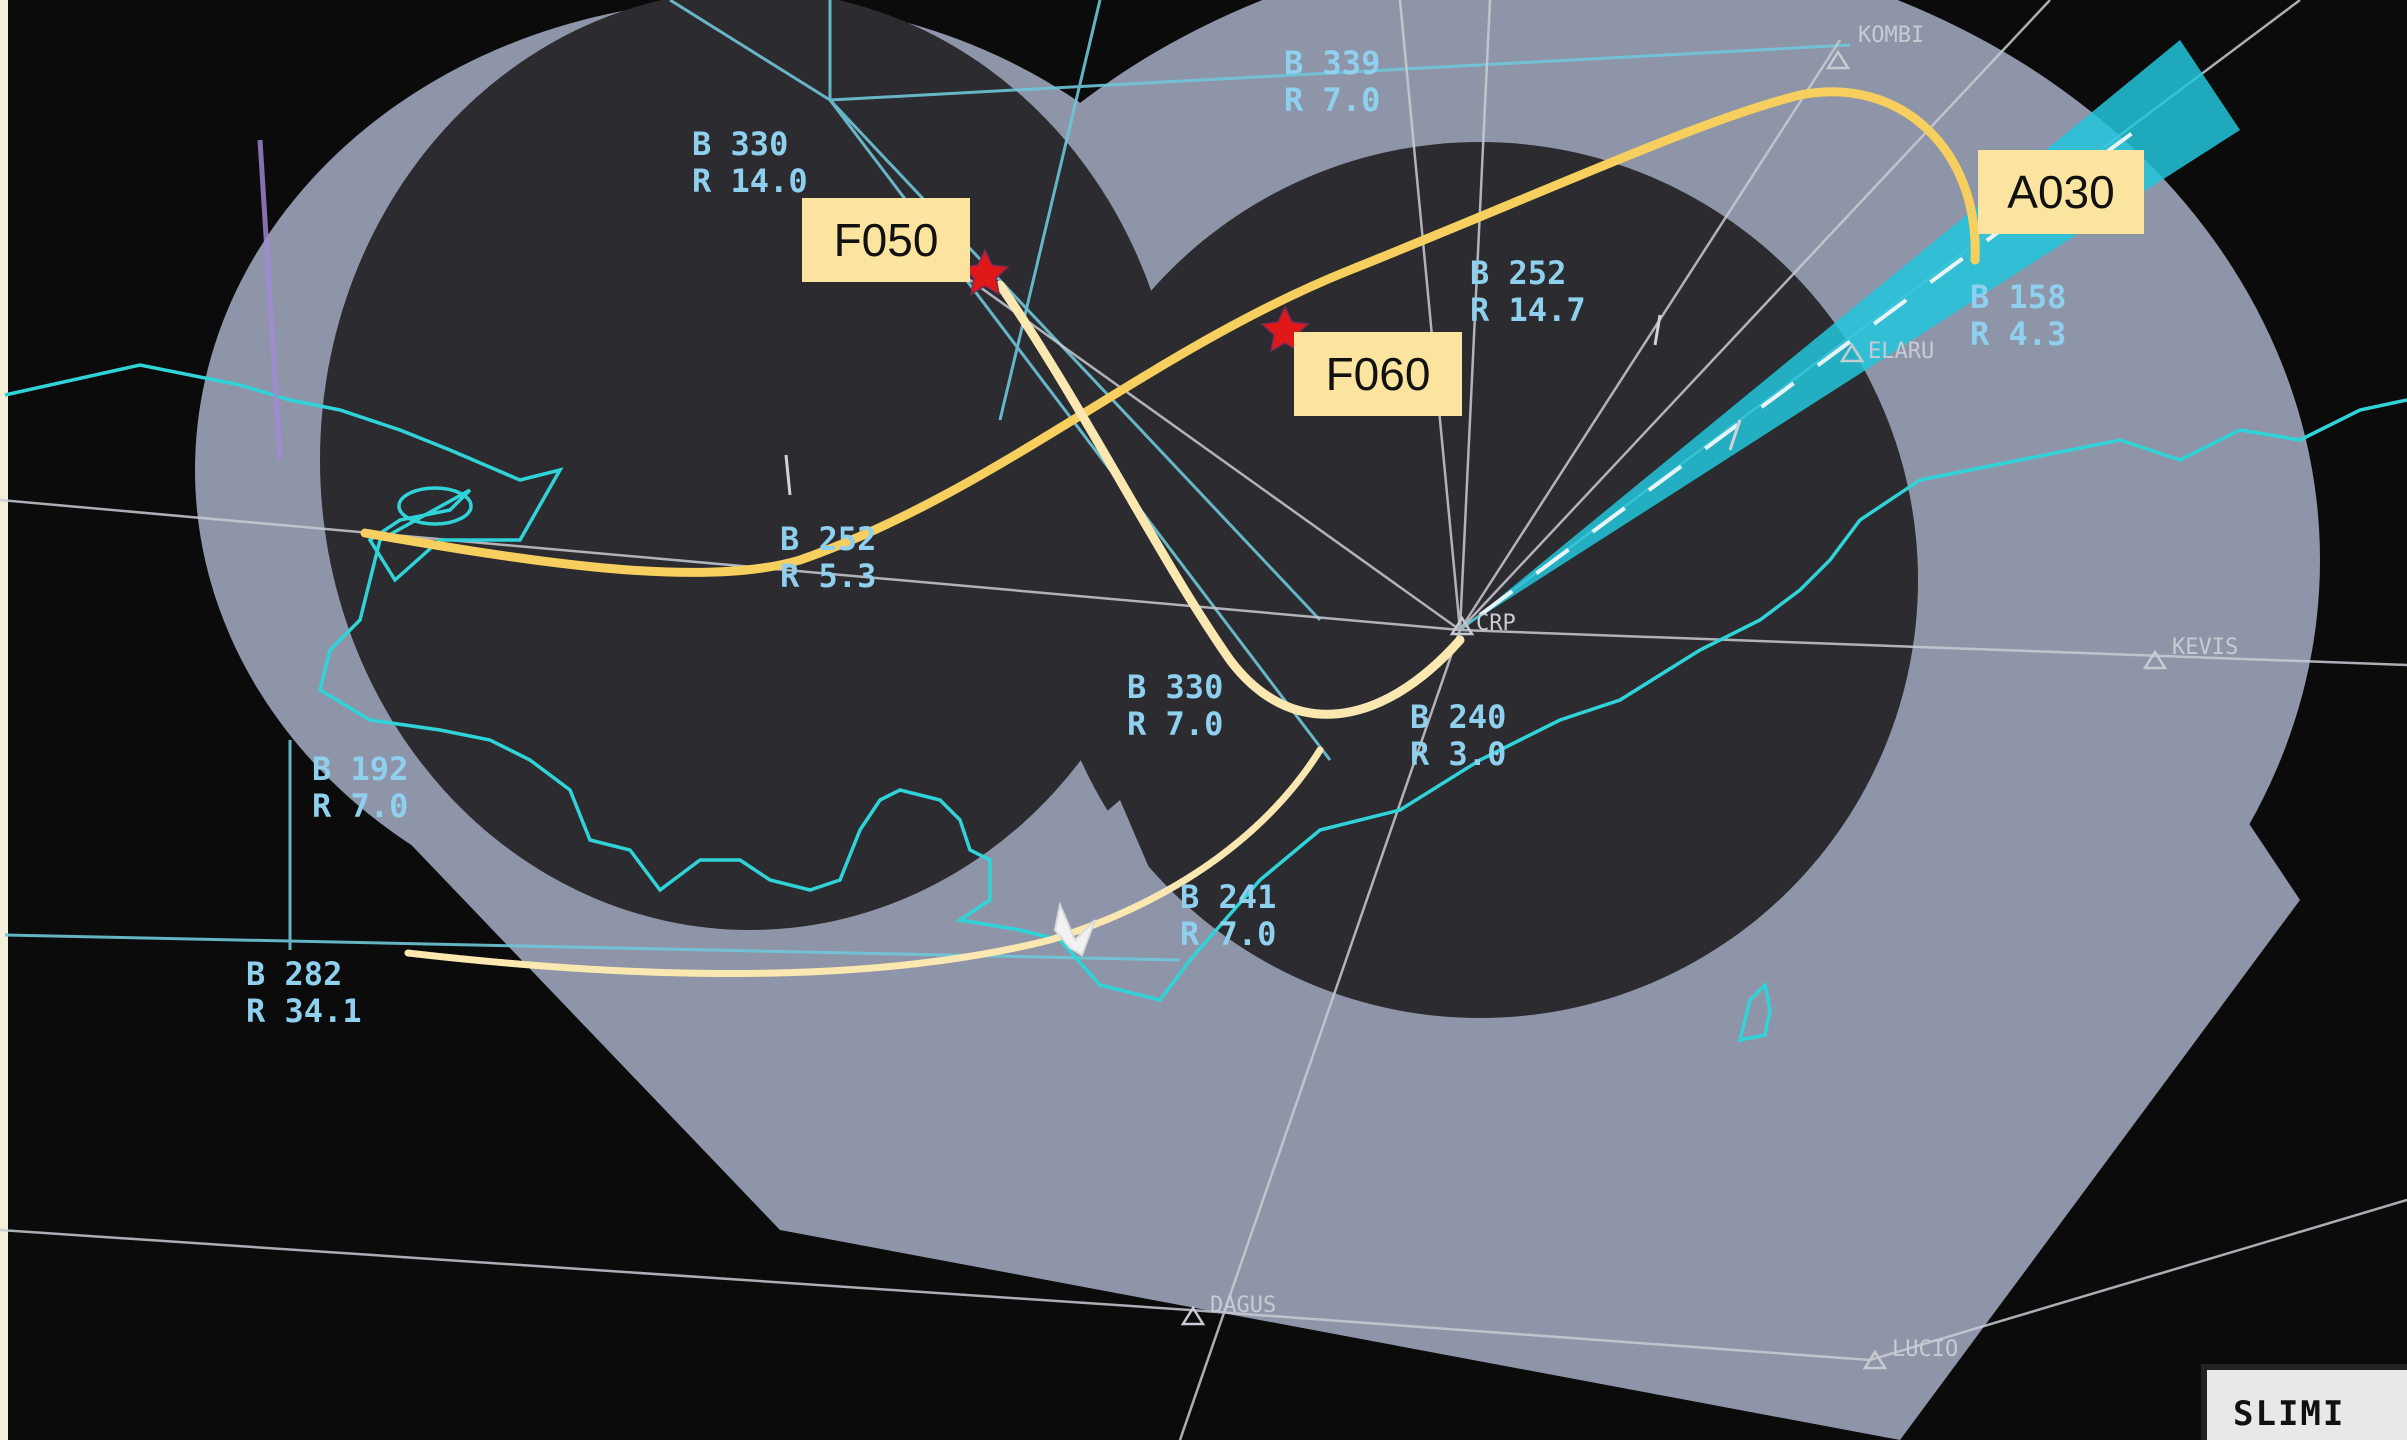 This screenshot has width=2407, height=1440. What do you see at coordinates (886, 240) in the screenshot?
I see `altitude-callout-f050: F050` at bounding box center [886, 240].